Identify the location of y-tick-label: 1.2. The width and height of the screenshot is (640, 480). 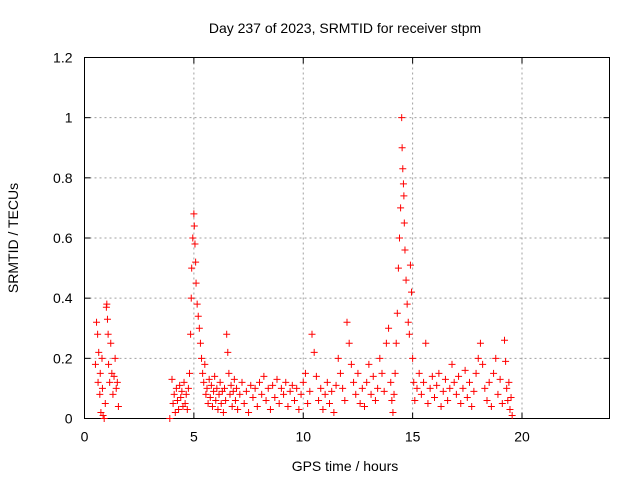
(63, 58).